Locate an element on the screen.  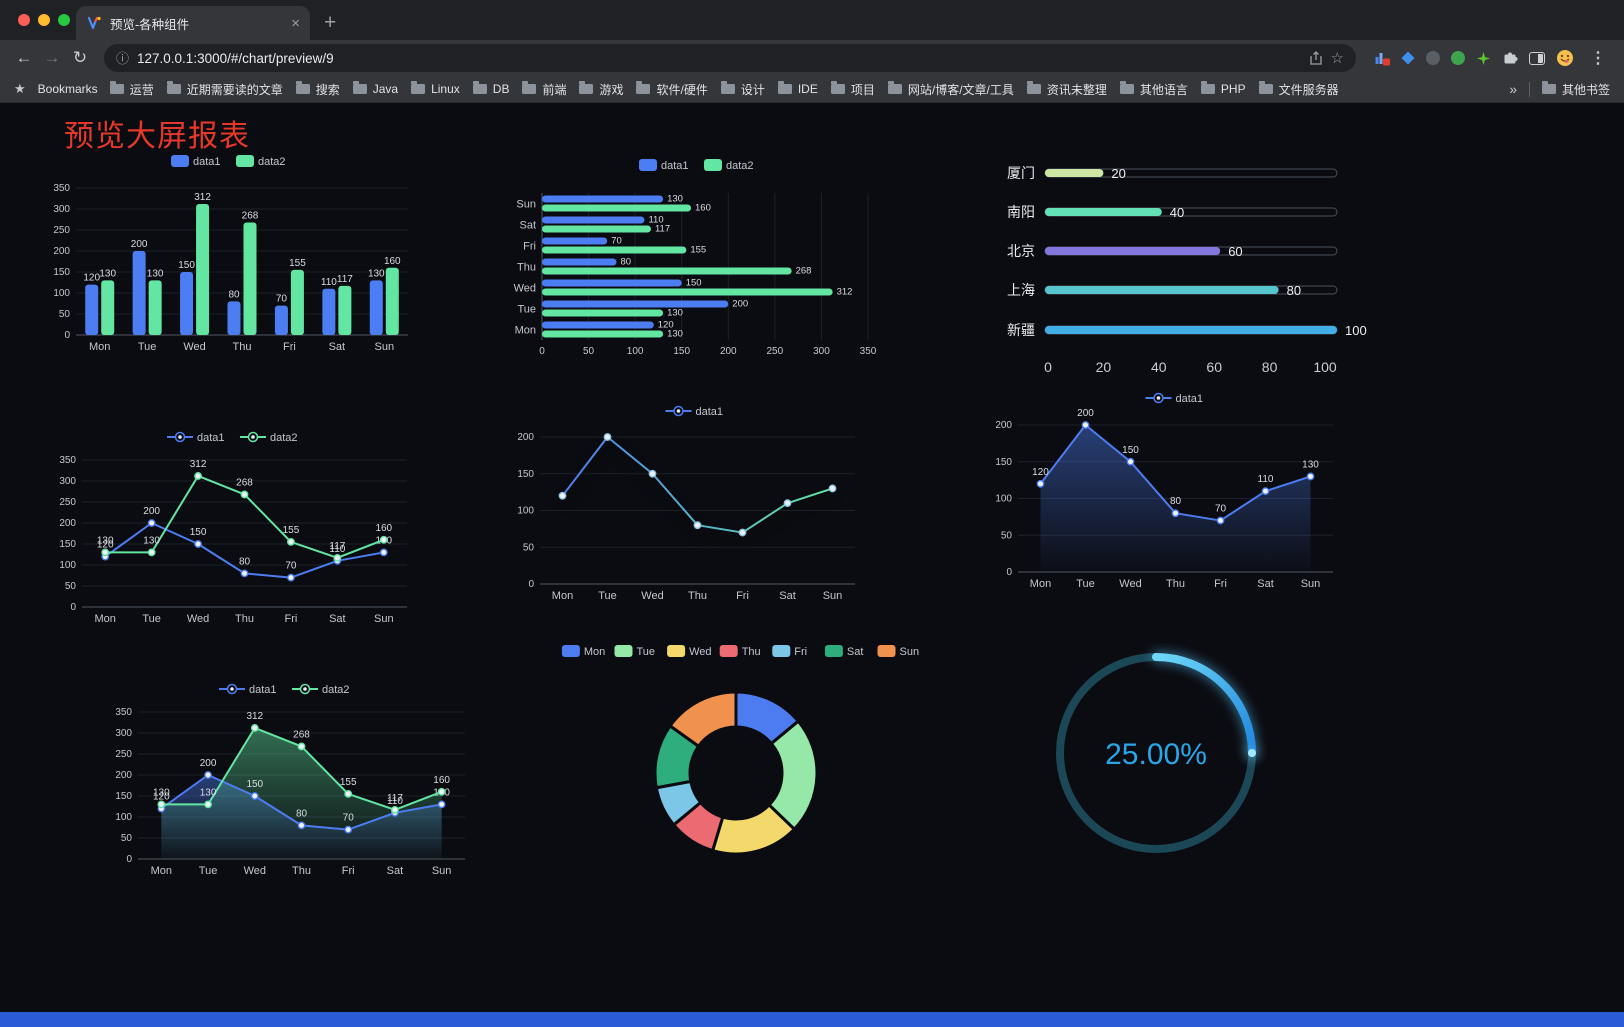
svg-text: 北京 is located at coordinates (1021, 251).